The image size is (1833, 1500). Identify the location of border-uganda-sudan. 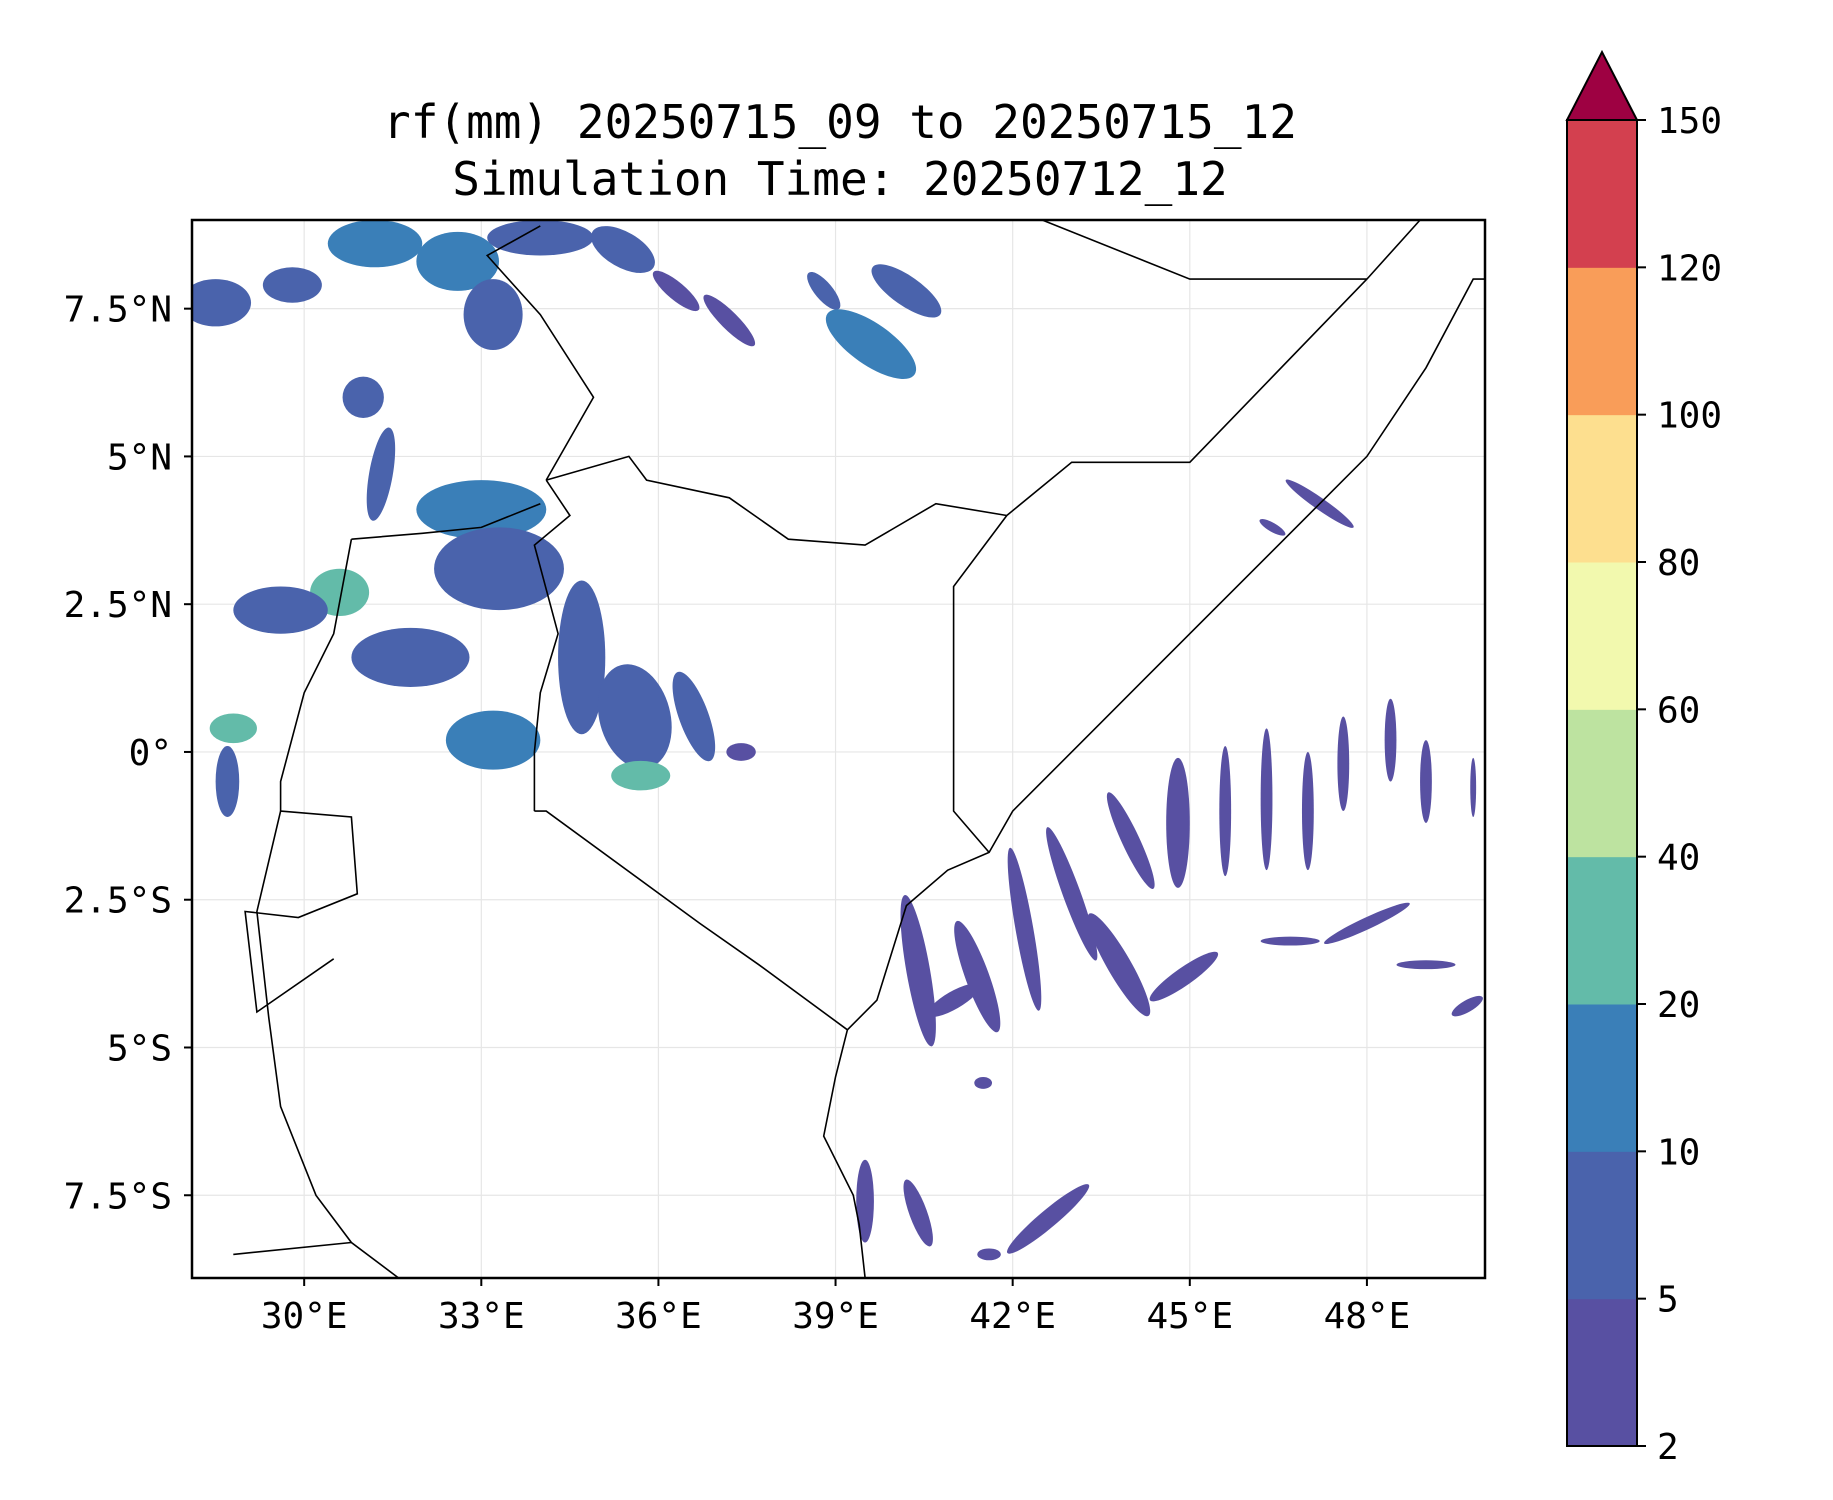
(446, 521).